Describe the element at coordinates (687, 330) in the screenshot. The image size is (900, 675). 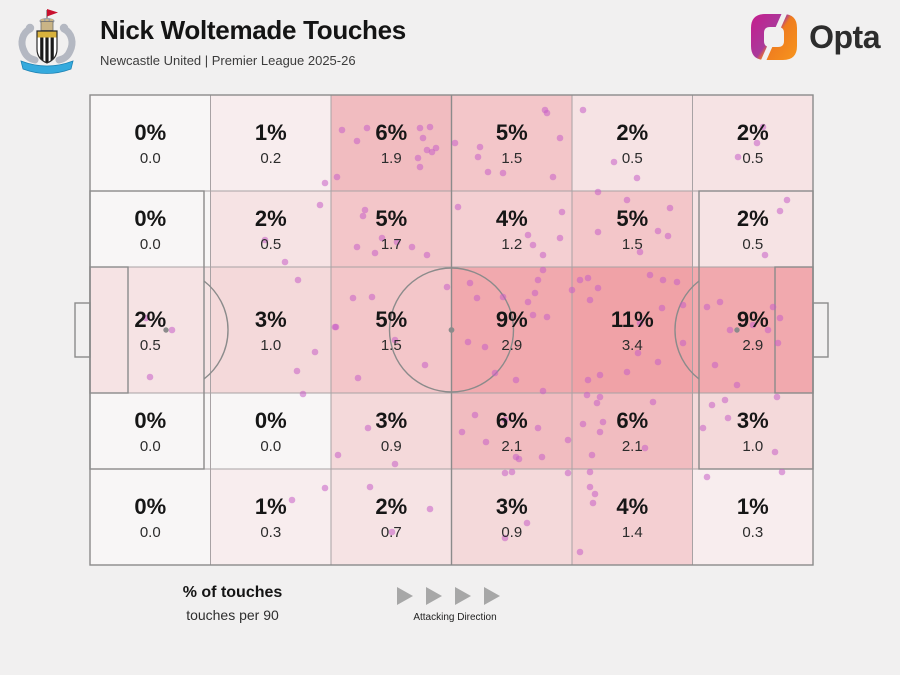
I see `right-penalty-arc` at that location.